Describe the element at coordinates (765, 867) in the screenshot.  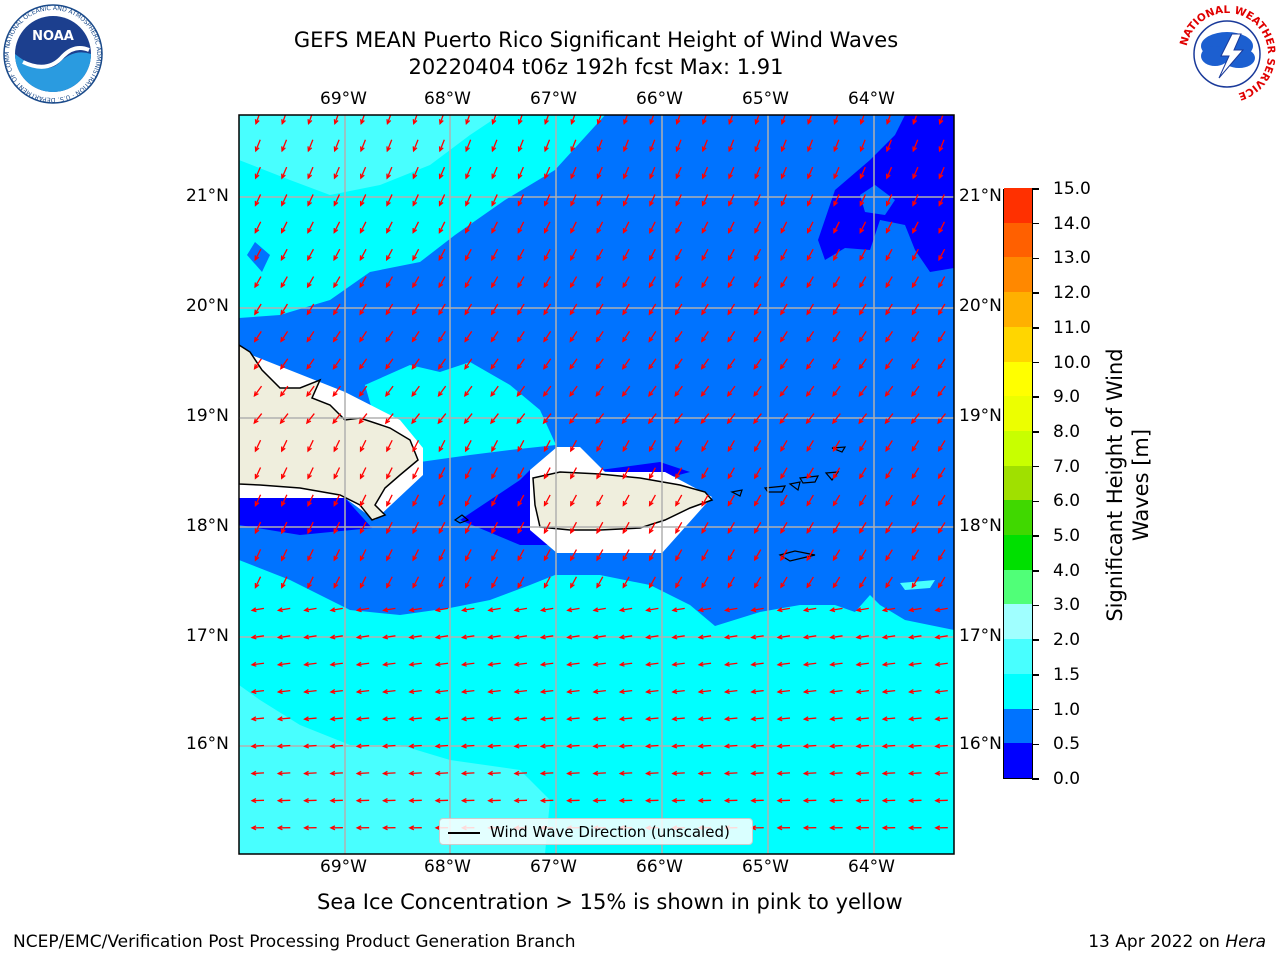
I see `lon-label-bottom-65w: 65°W` at that location.